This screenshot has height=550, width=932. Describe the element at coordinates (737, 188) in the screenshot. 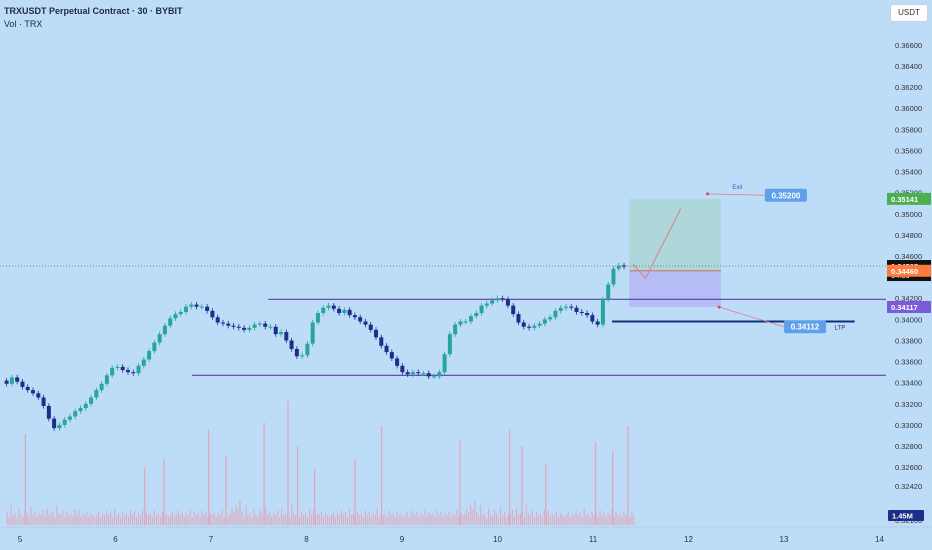

I see `exit-label: Exit` at that location.